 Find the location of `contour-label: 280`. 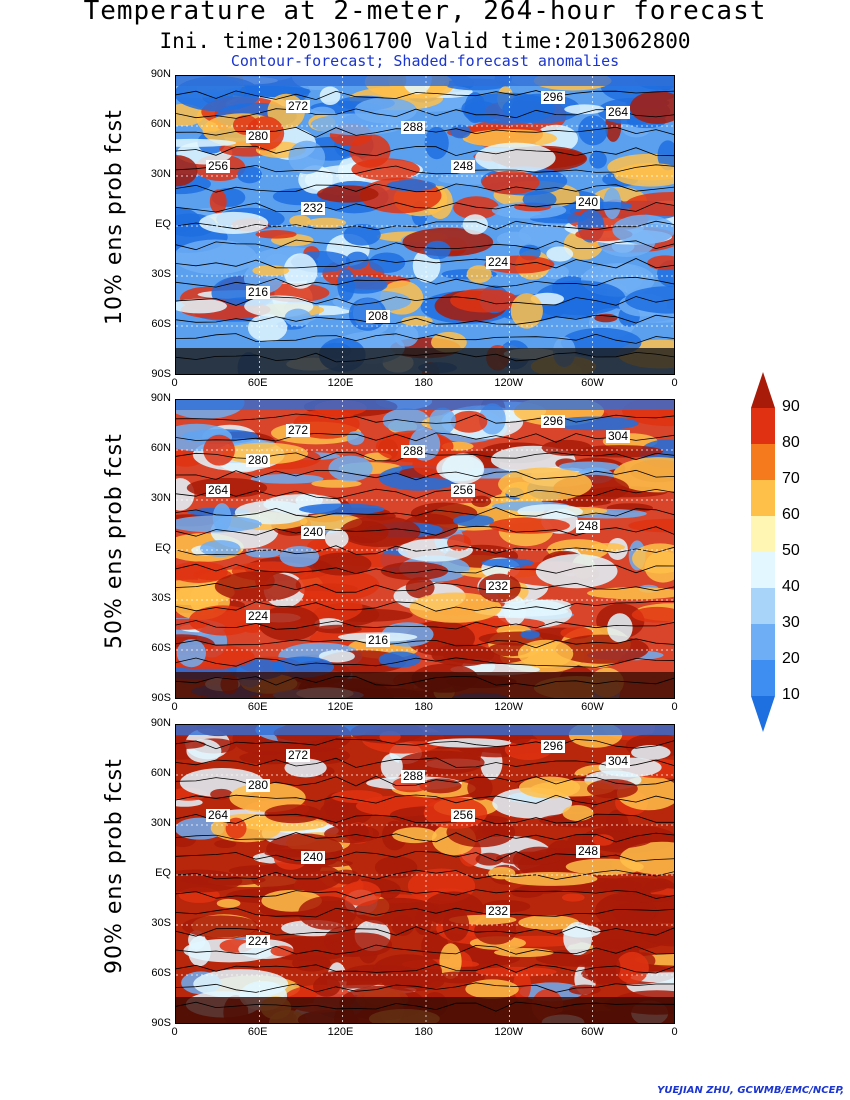

contour-label: 280 is located at coordinates (258, 785).